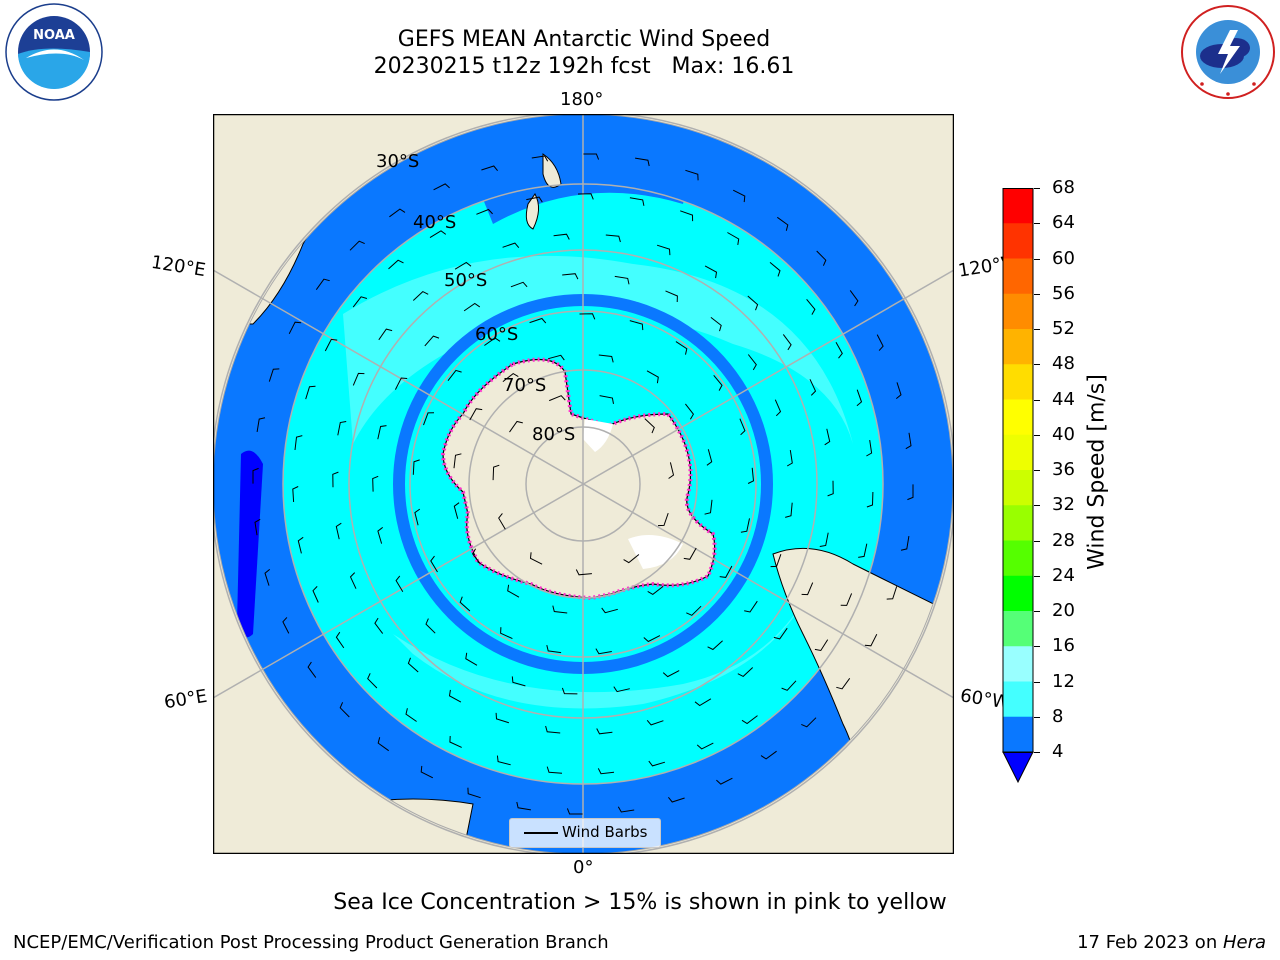 The image size is (1280, 960). What do you see at coordinates (1063, 364) in the screenshot?
I see `colorbar-tick-label: 48` at bounding box center [1063, 364].